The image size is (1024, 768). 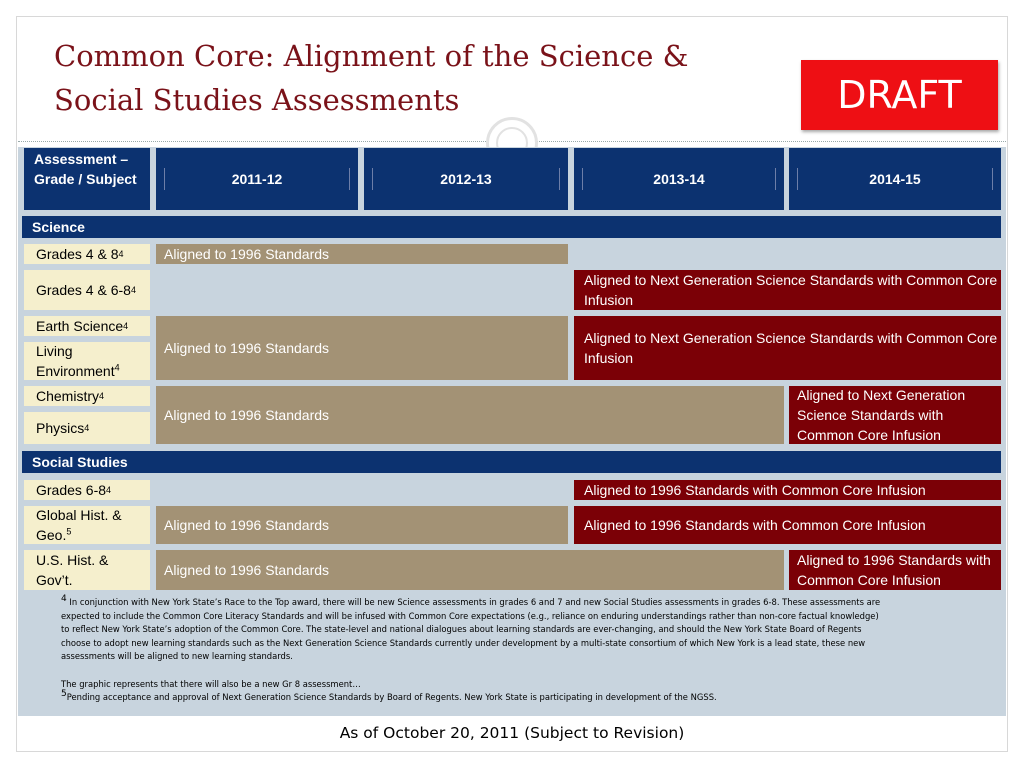 What do you see at coordinates (69, 531) in the screenshot?
I see `footnote-ref: 5` at bounding box center [69, 531].